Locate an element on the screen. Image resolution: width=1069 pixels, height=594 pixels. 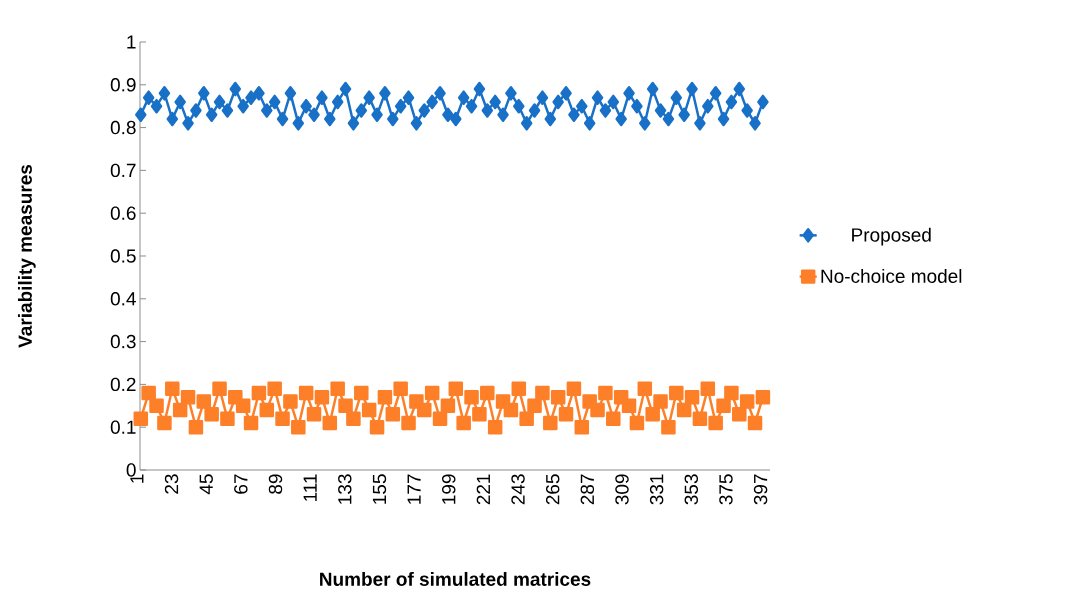
y-tick-label: 0.3 is located at coordinates (123, 341).